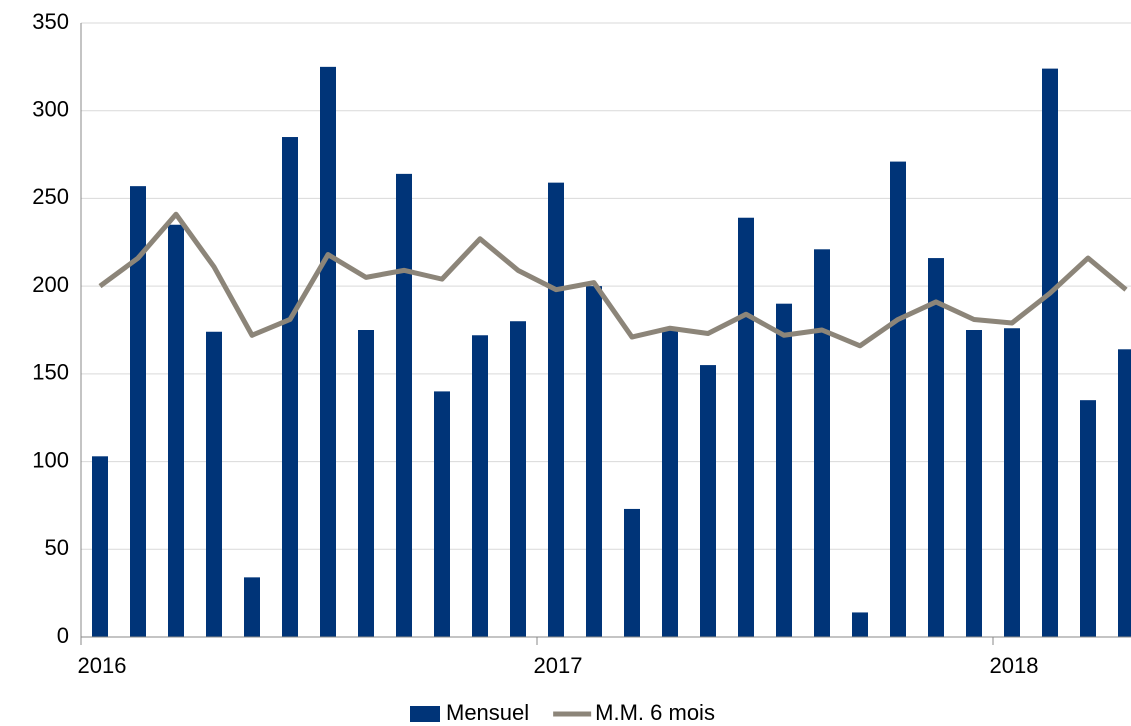 Image resolution: width=1131 pixels, height=726 pixels. I want to click on y-tick-label: 100, so click(50, 459).